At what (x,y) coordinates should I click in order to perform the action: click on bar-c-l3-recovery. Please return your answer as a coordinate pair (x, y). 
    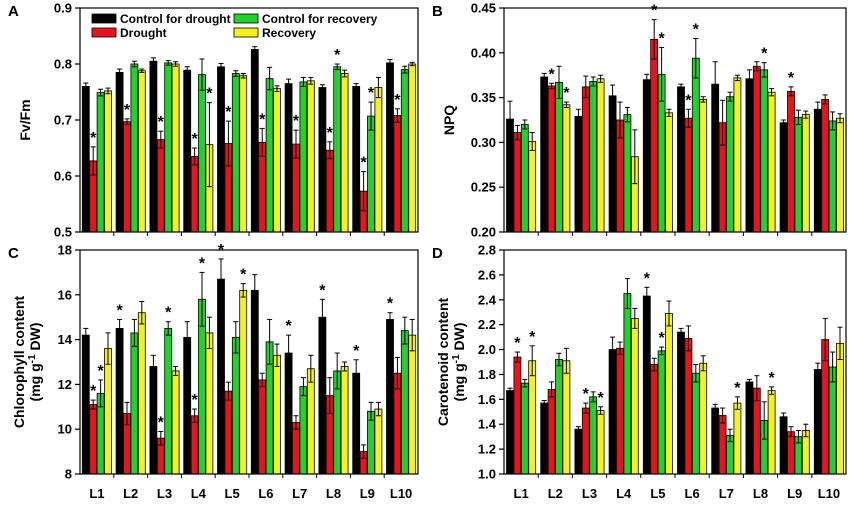
    Looking at the image, I should click on (175, 422).